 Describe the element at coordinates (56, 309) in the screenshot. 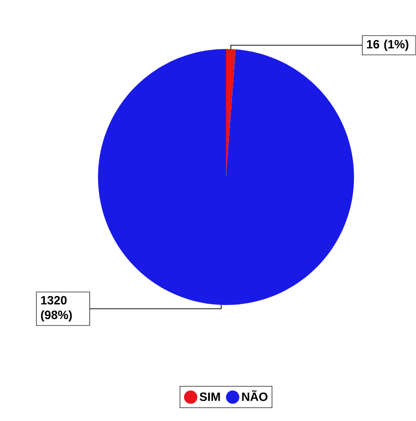

I see `data-label: 1320 (98%)` at that location.